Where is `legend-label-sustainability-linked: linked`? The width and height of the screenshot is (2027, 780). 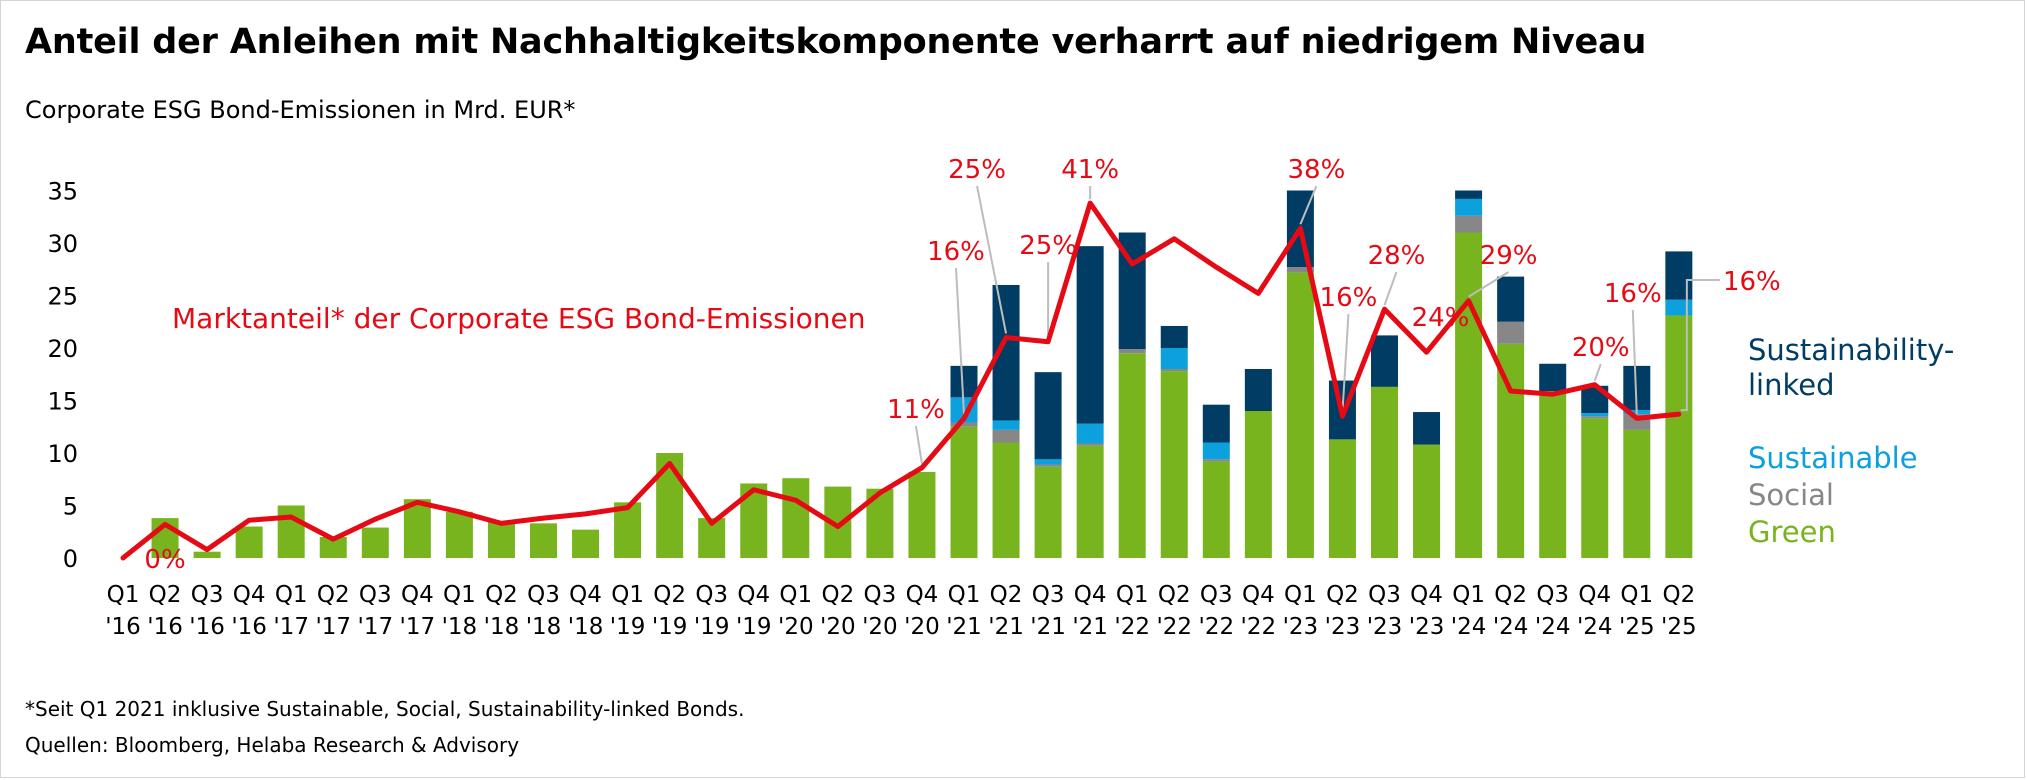
legend-label-sustainability-linked: linked is located at coordinates (1791, 385).